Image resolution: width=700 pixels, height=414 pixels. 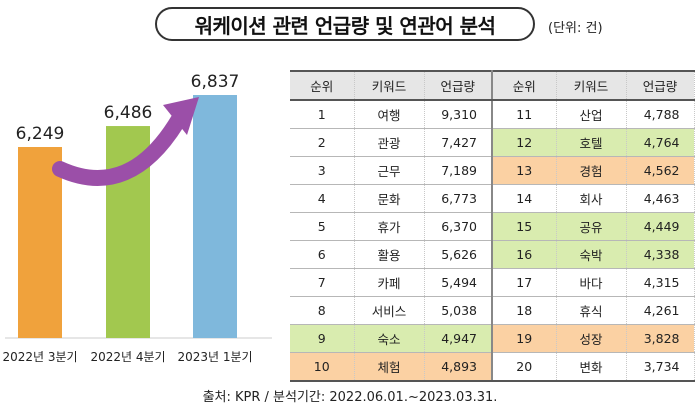 I want to click on keyword-cell: 문화, so click(x=389, y=198).